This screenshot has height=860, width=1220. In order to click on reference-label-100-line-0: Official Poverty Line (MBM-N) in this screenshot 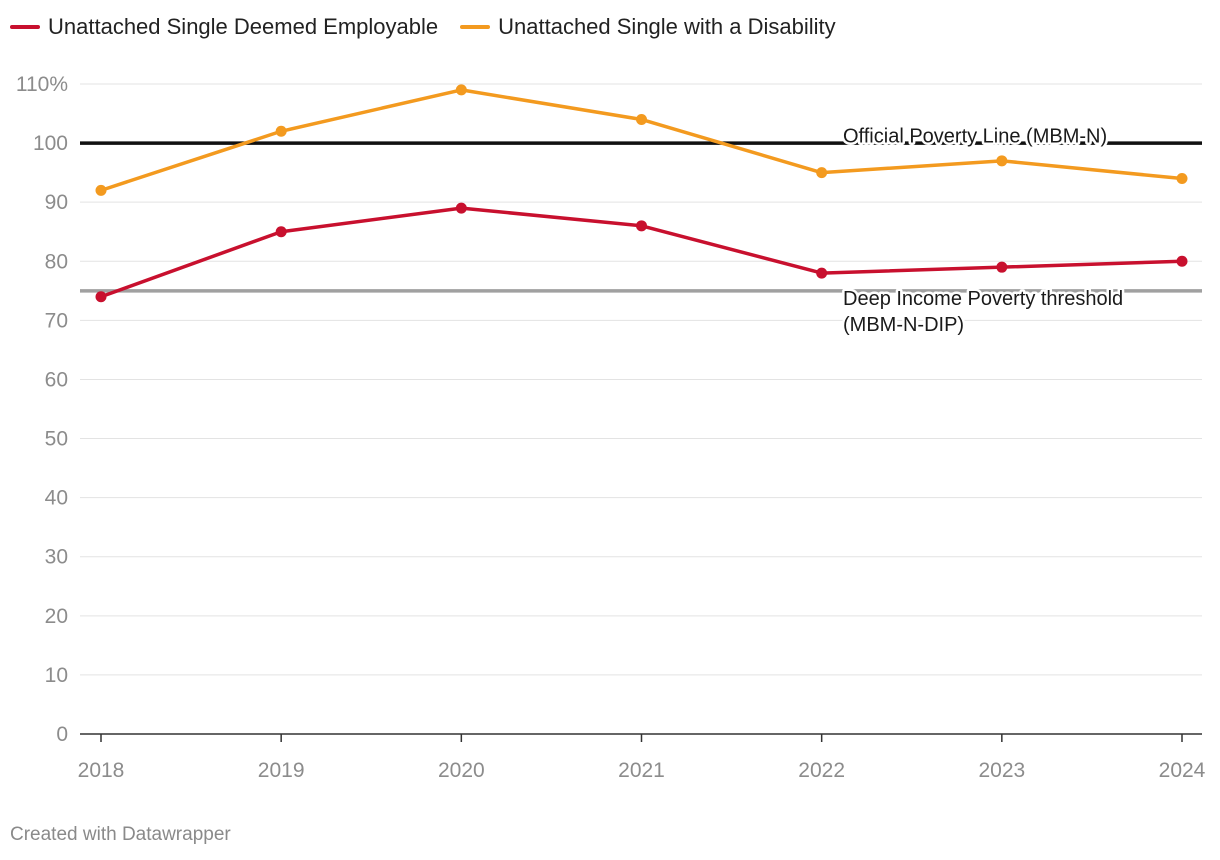, I will do `click(975, 137)`.